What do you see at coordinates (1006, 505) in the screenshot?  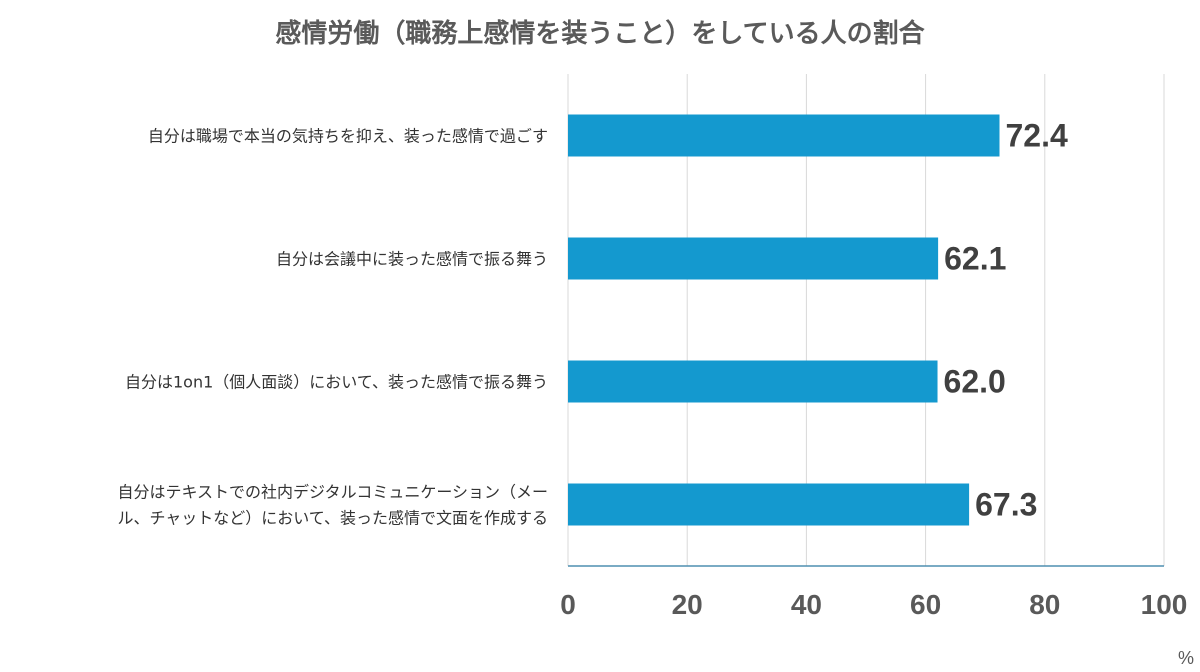 I see `value-label-4: 67.3` at bounding box center [1006, 505].